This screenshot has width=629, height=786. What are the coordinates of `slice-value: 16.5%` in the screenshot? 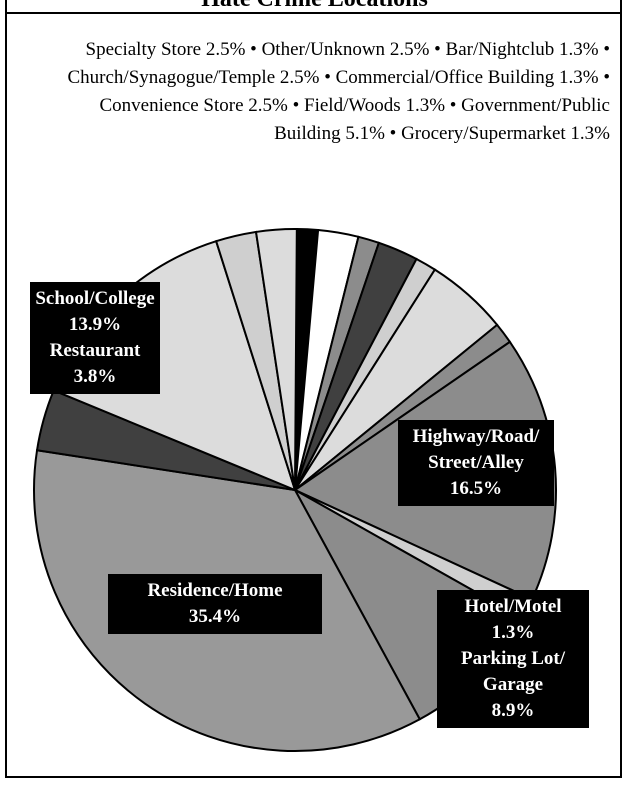 It's located at (476, 488).